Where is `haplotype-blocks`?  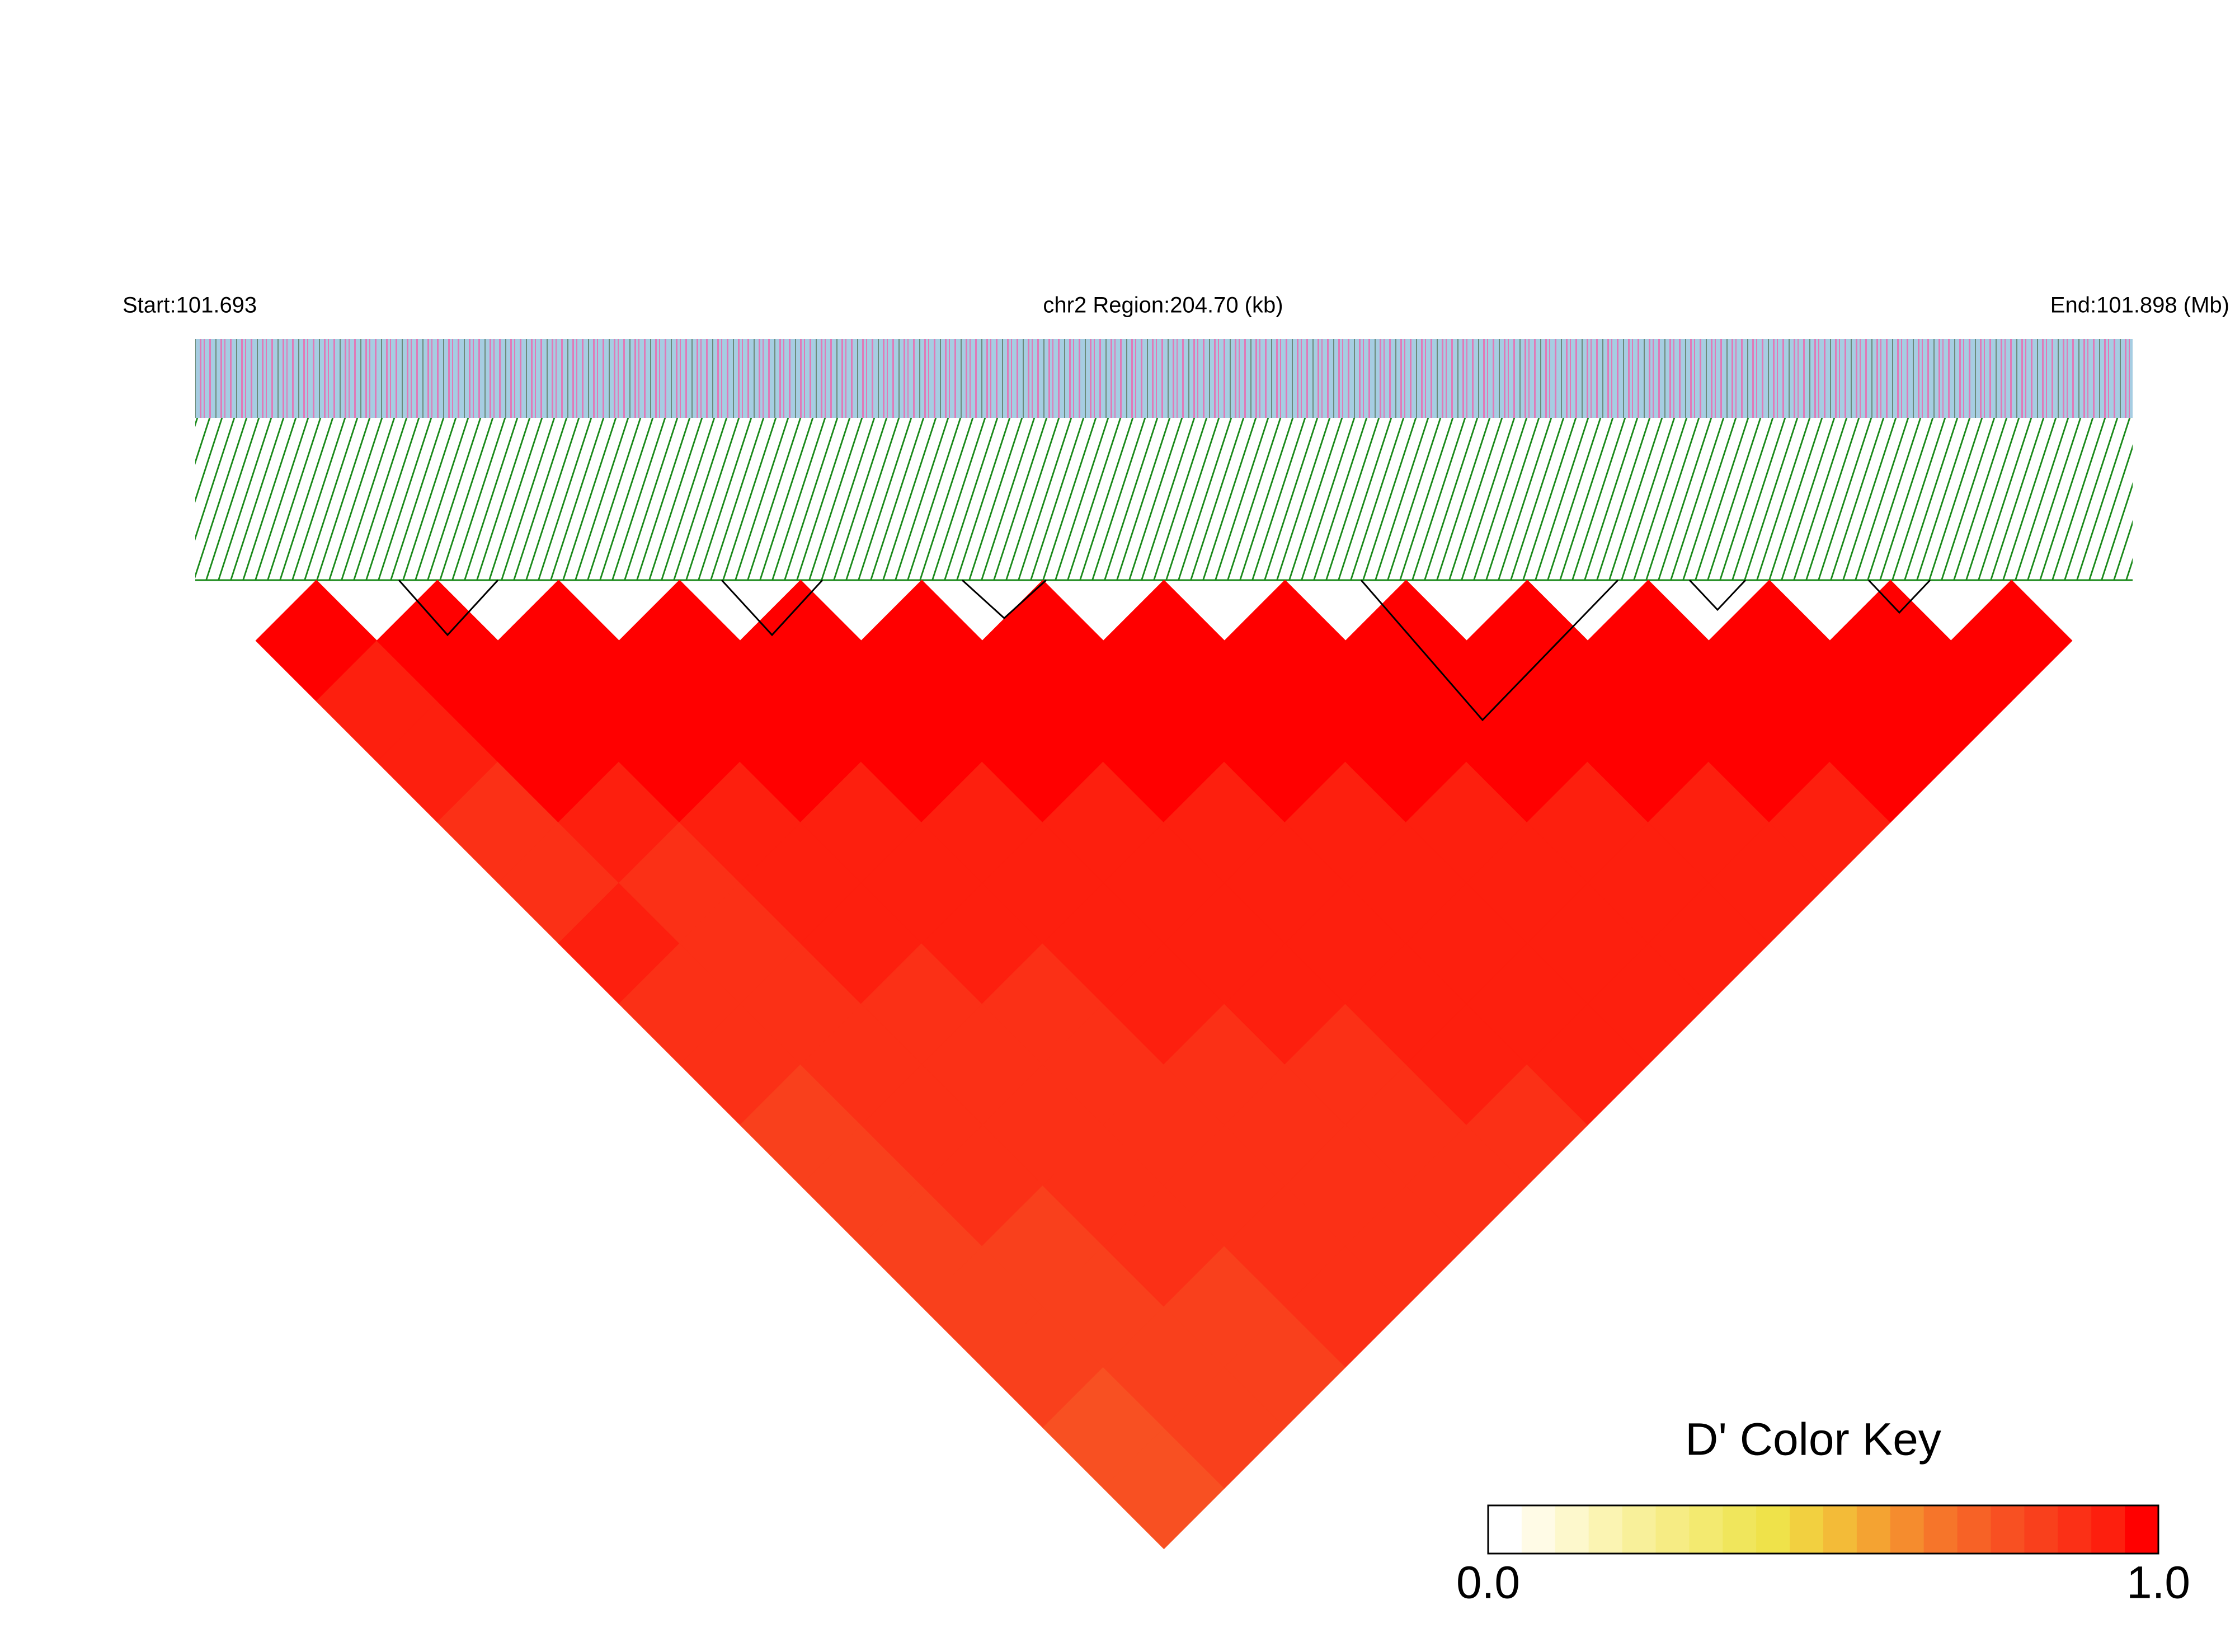 haplotype-blocks is located at coordinates (1164, 650).